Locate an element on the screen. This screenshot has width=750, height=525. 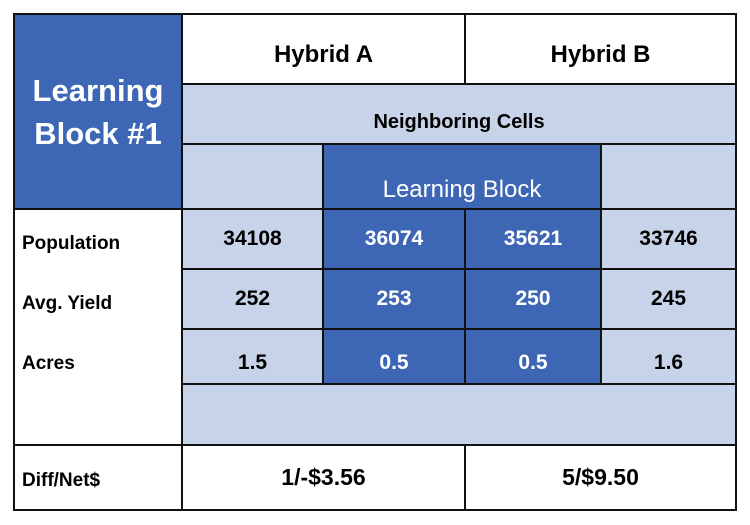
row-label-acres: Acres is located at coordinates (98, 359).